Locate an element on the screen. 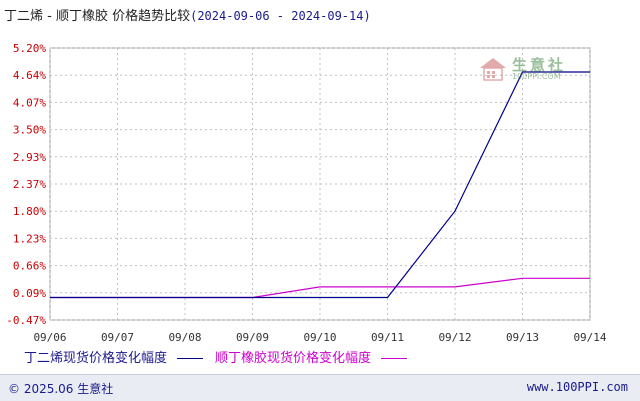  legend-swatch-s2 is located at coordinates (394, 358).